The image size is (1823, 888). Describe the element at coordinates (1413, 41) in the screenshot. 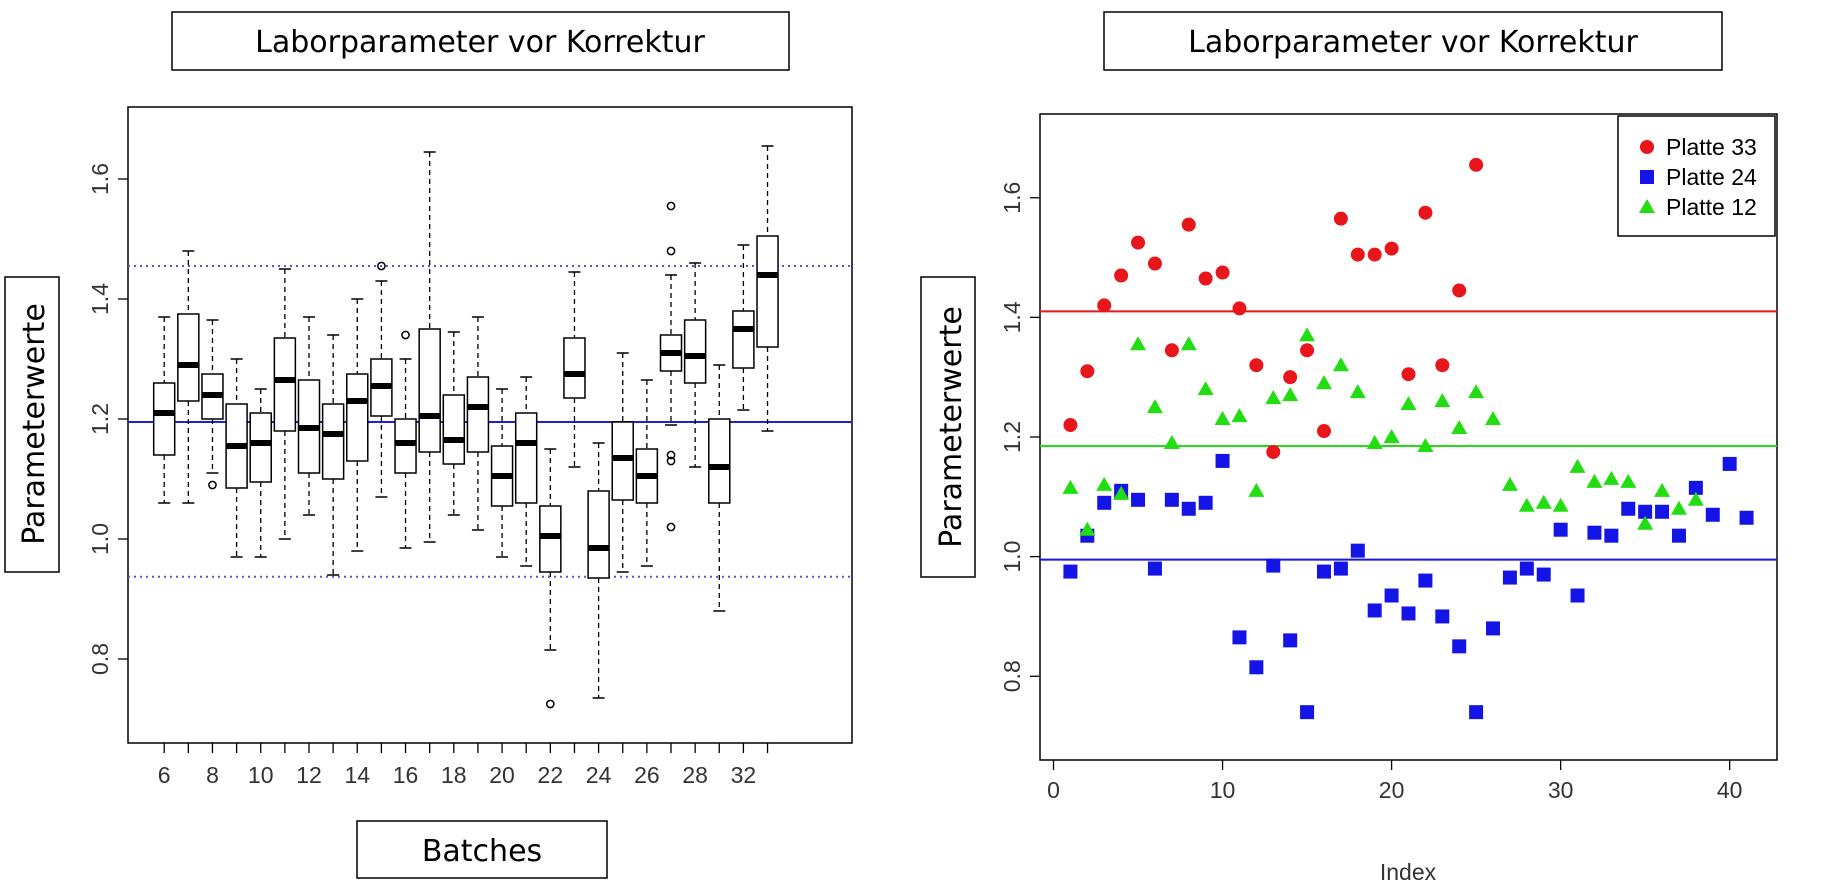

I see `title-box-right` at that location.